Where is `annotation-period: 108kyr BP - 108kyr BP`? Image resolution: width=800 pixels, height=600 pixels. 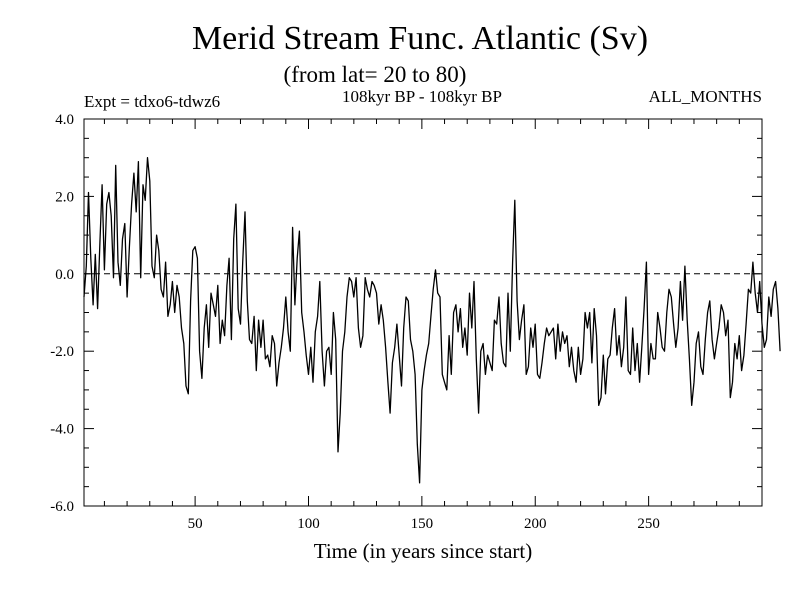 annotation-period: 108kyr BP - 108kyr BP is located at coordinates (422, 96).